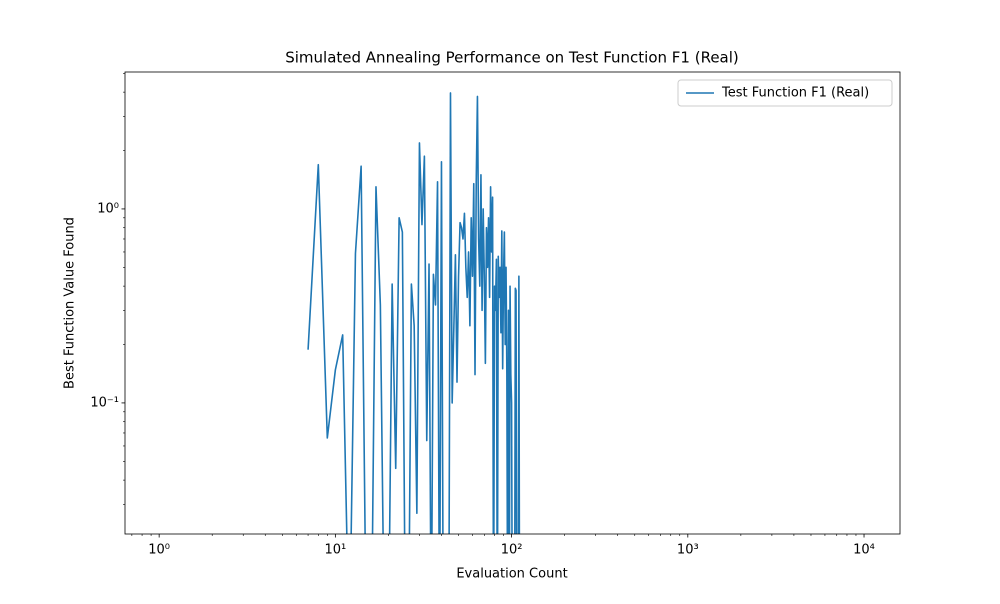 The width and height of the screenshot is (1000, 604). I want to click on y-tick-label: 10⁻¹, so click(104, 402).